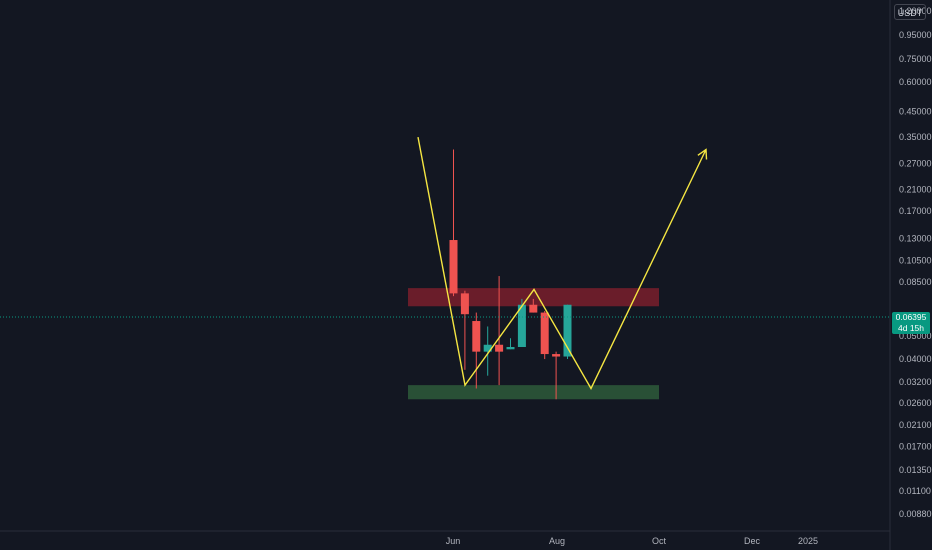 This screenshot has height=550, width=932. Describe the element at coordinates (915, 59) in the screenshot. I see `y-tick-label: 0.75000` at that location.